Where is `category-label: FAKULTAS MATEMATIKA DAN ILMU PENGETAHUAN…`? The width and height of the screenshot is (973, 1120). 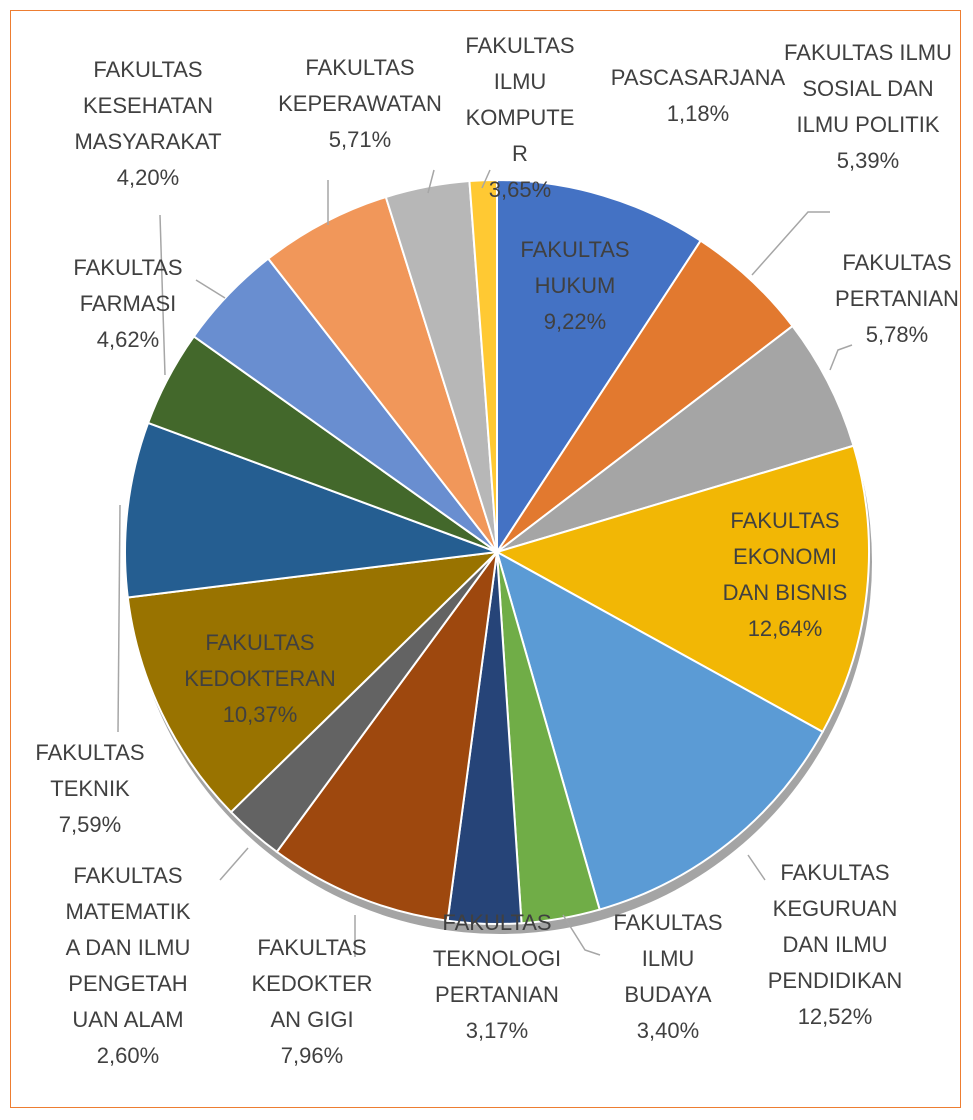
category-label: FAKULTAS MATEMATIKA DAN ILMU PENGETAHUAN… is located at coordinates (128, 947).